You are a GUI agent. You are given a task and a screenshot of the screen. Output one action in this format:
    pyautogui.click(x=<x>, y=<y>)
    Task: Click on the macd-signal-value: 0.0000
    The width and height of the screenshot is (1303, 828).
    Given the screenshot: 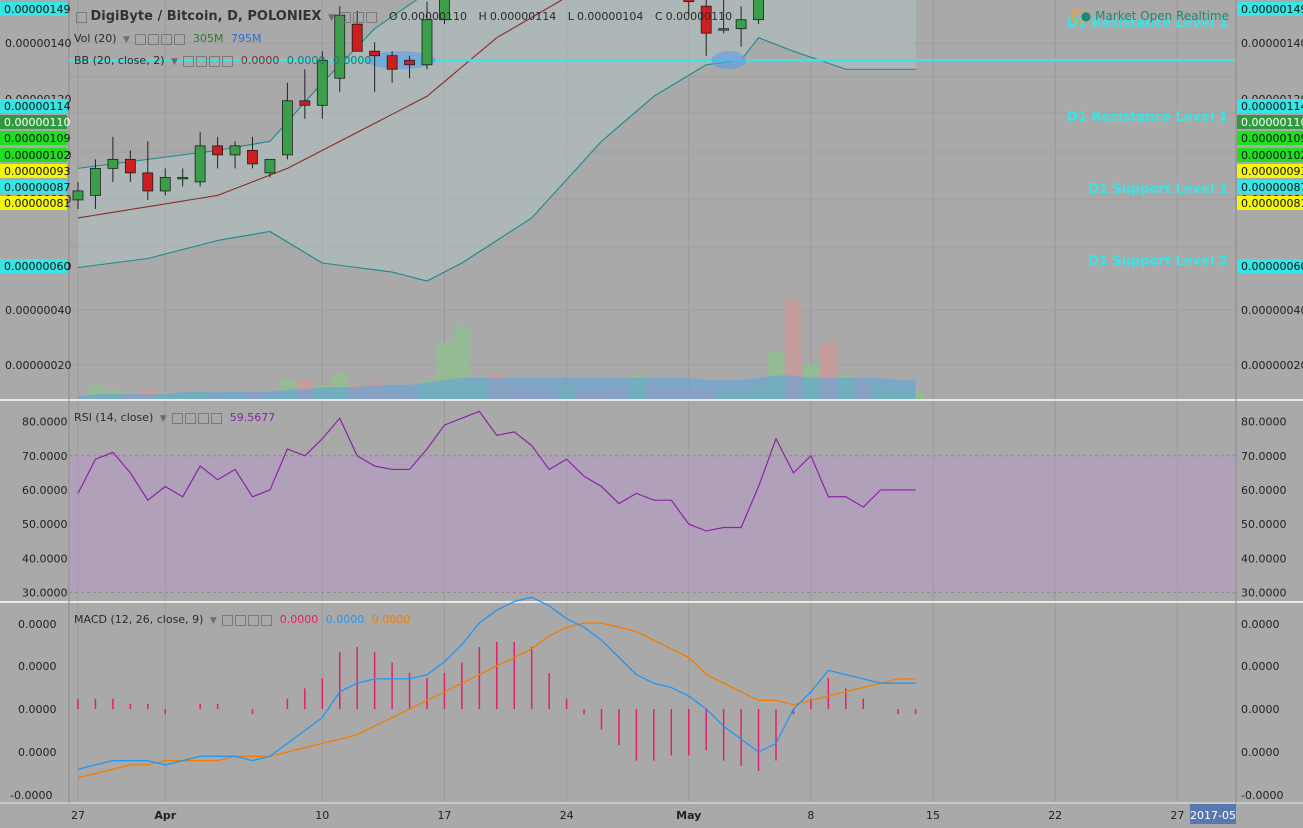 What is the action you would take?
    pyautogui.click(x=391, y=619)
    